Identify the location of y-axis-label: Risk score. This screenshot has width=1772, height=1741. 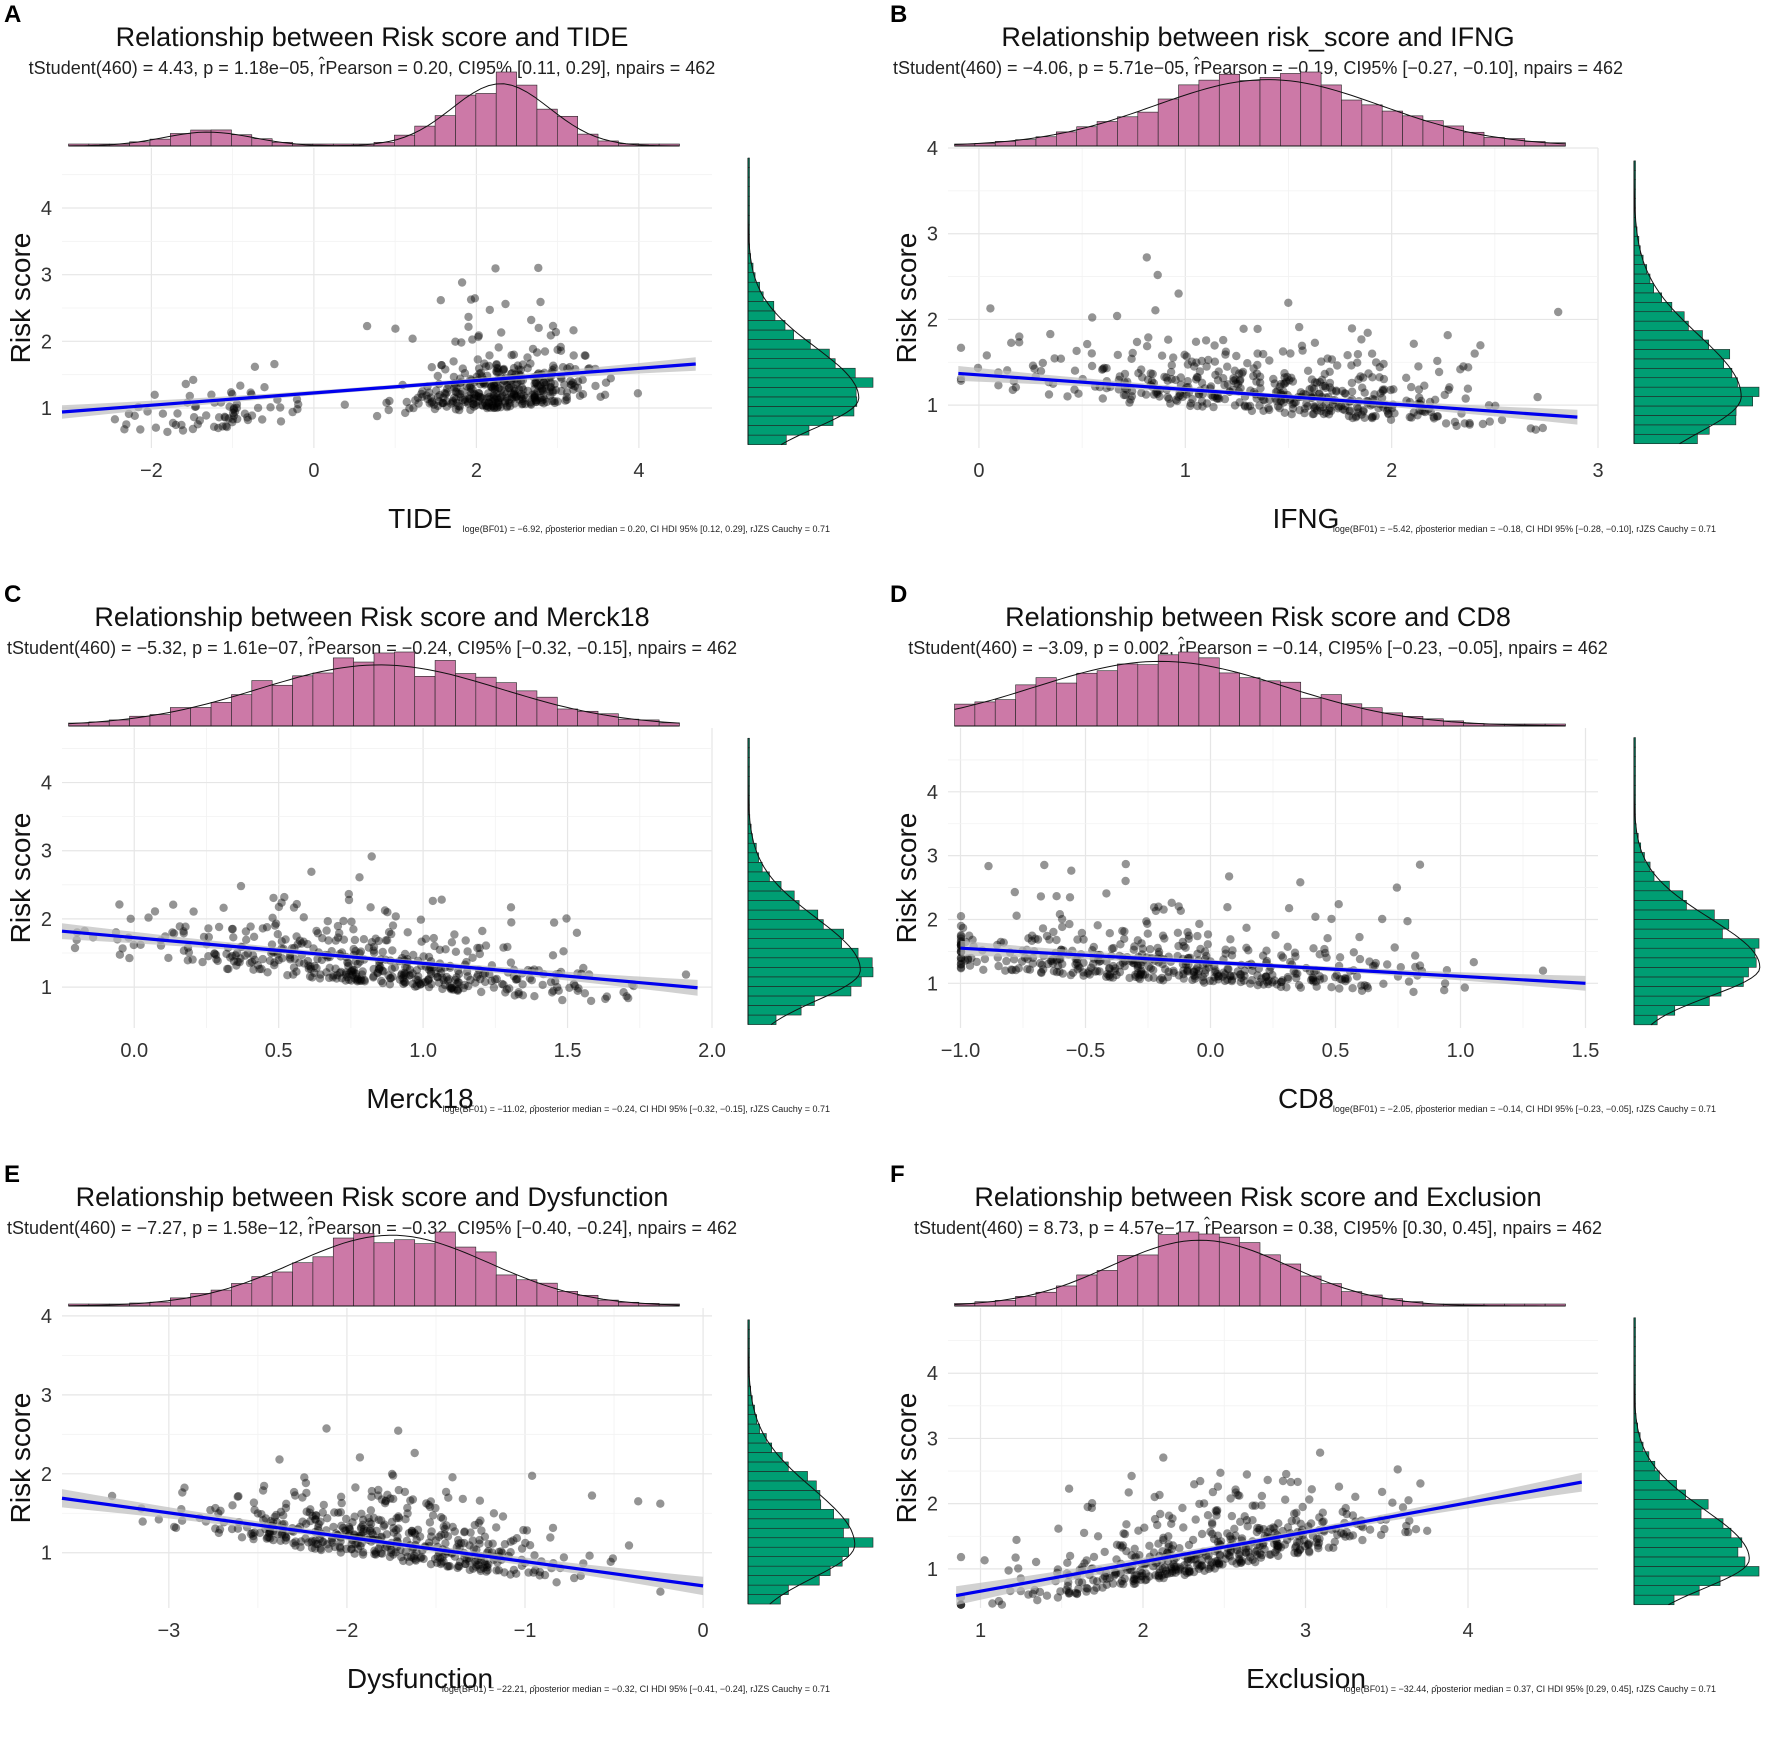
(906, 298).